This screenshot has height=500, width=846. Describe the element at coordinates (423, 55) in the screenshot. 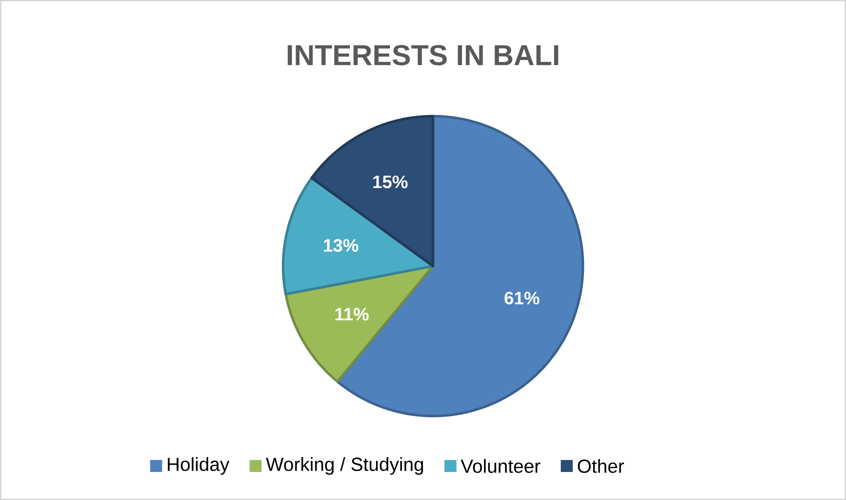

I see `chart-title: INTERESTS IN BALI` at that location.